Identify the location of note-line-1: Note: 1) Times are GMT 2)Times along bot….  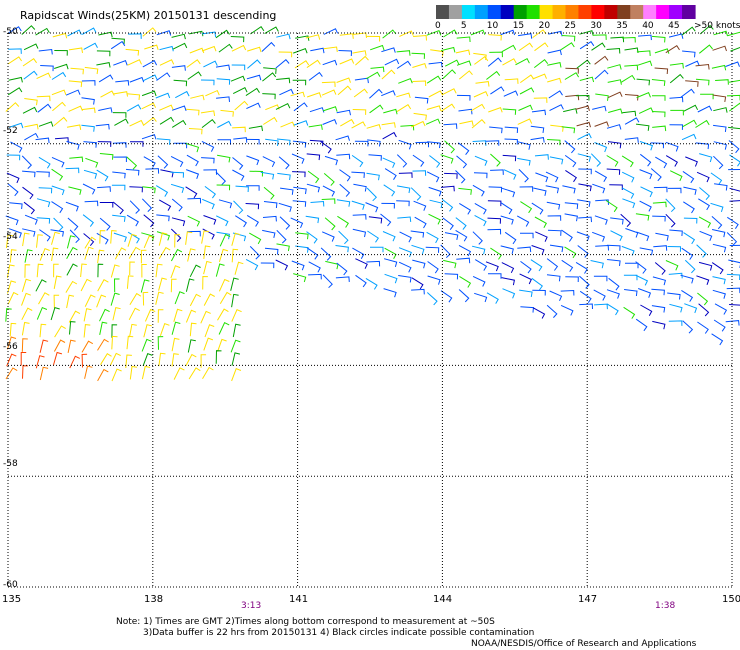
(305, 622).